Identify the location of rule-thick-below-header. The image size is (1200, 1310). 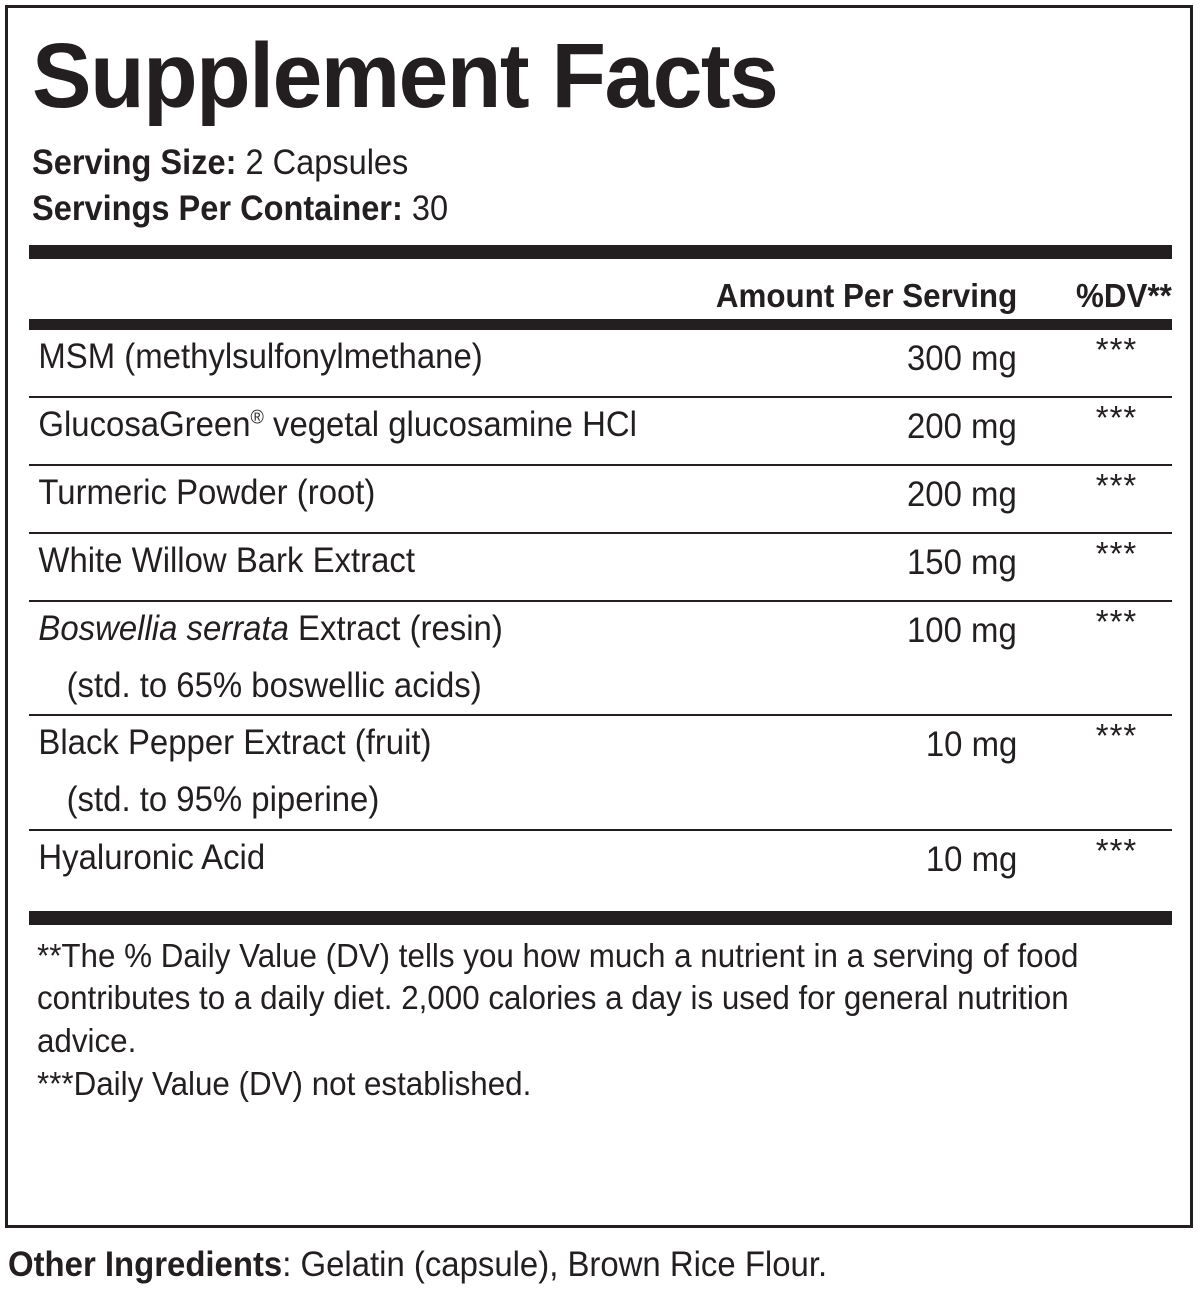
(600, 324).